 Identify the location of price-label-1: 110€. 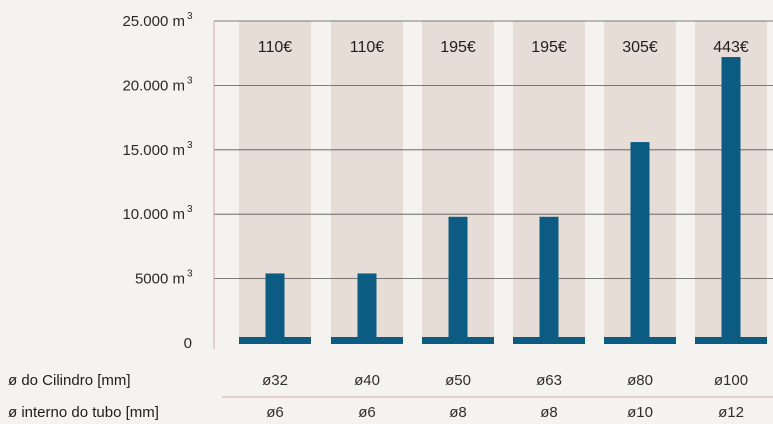
(367, 47).